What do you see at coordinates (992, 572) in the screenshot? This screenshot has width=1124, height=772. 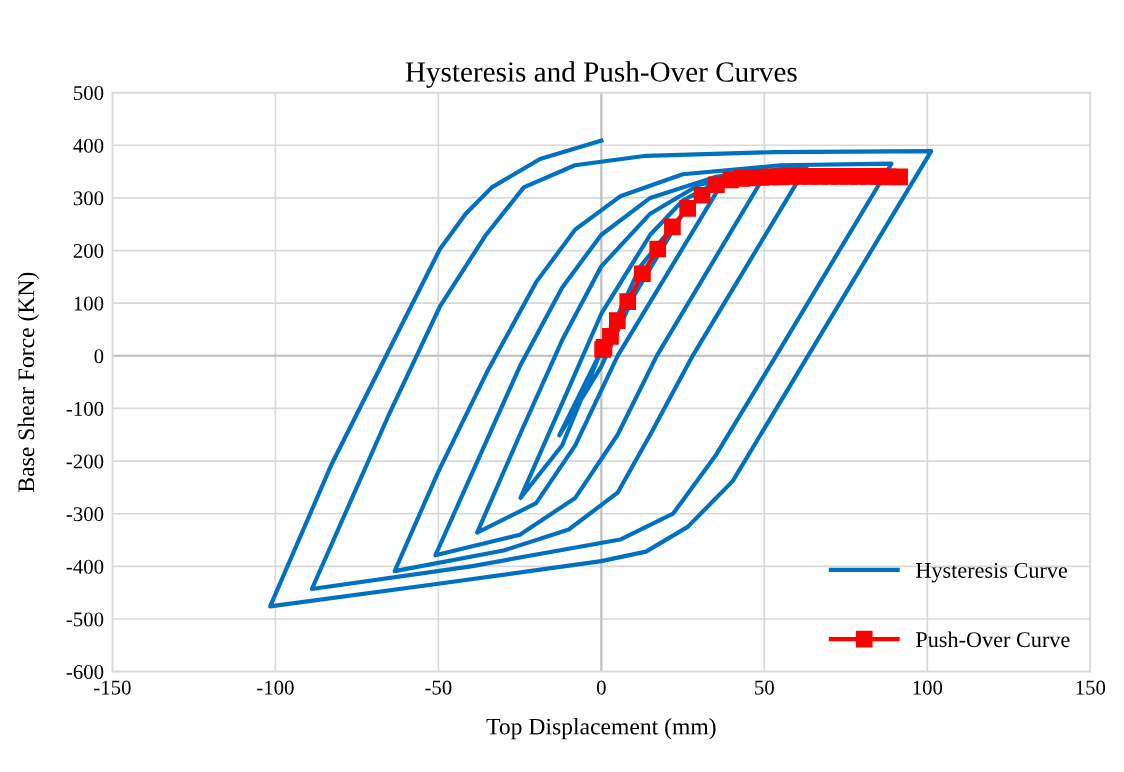 I see `legend-label: Hysteresis Curve` at bounding box center [992, 572].